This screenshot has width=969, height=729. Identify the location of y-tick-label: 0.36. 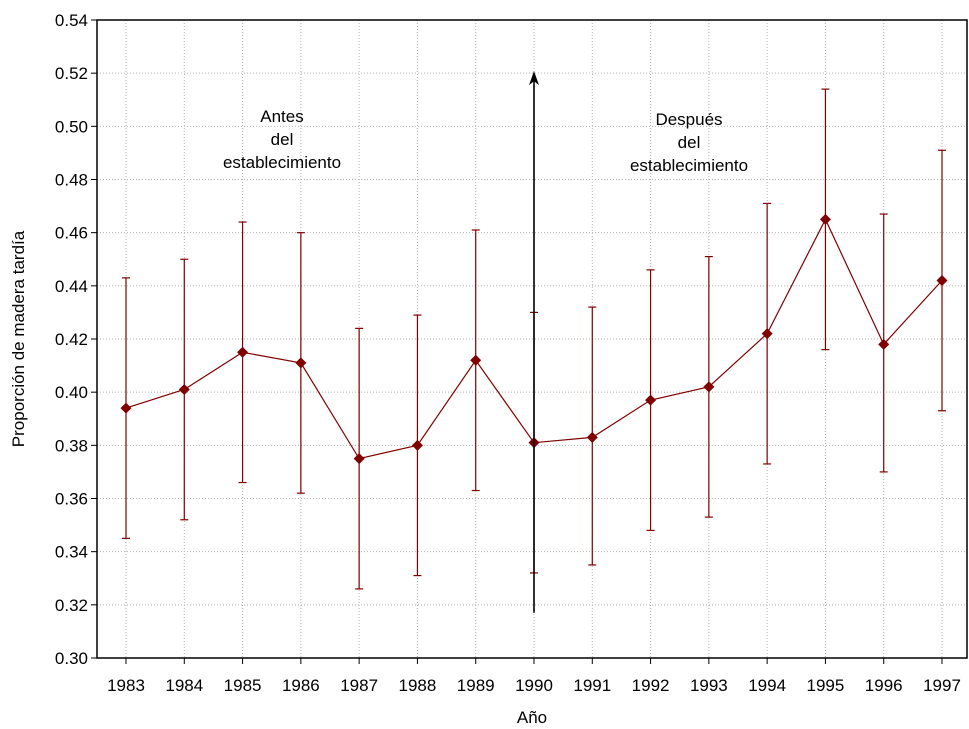
(71, 499).